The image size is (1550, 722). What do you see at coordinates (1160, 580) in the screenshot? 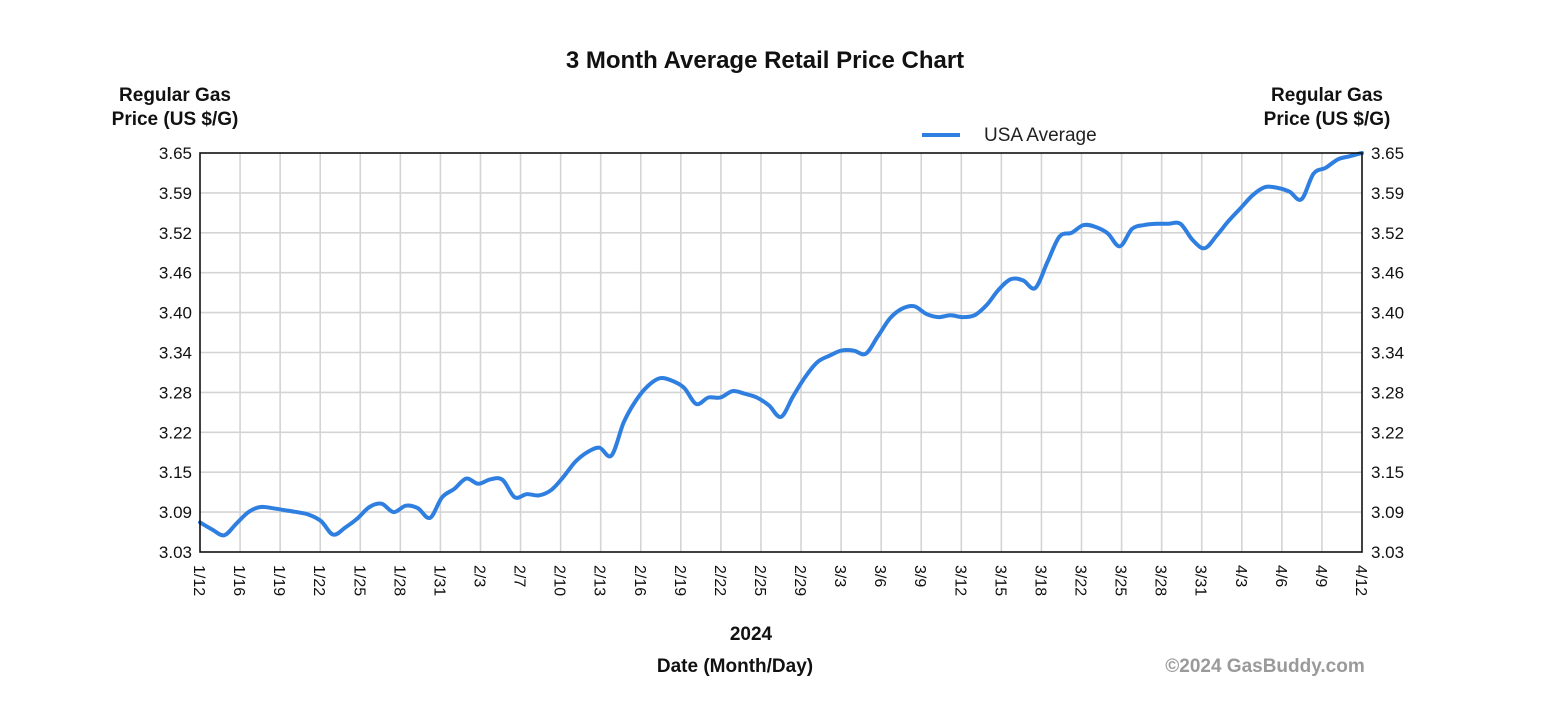
I see `x-tick-label: 3/28` at bounding box center [1160, 580].